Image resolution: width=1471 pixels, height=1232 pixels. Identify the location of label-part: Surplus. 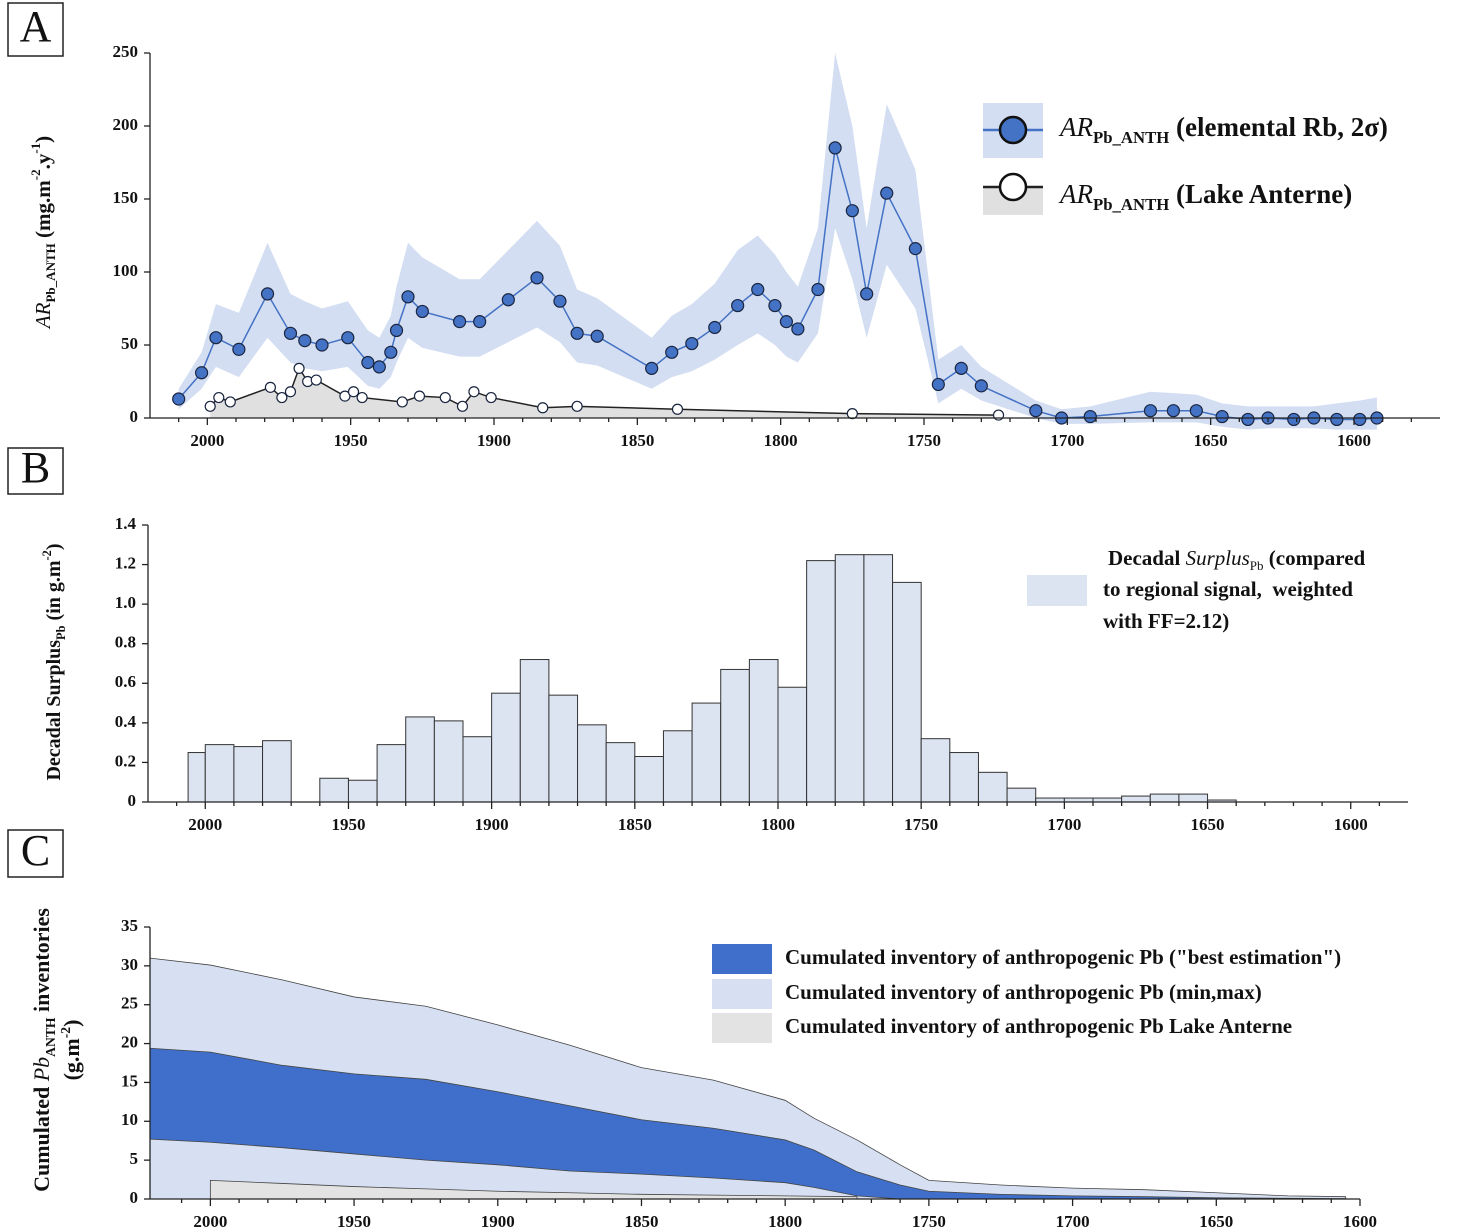
(1218, 558).